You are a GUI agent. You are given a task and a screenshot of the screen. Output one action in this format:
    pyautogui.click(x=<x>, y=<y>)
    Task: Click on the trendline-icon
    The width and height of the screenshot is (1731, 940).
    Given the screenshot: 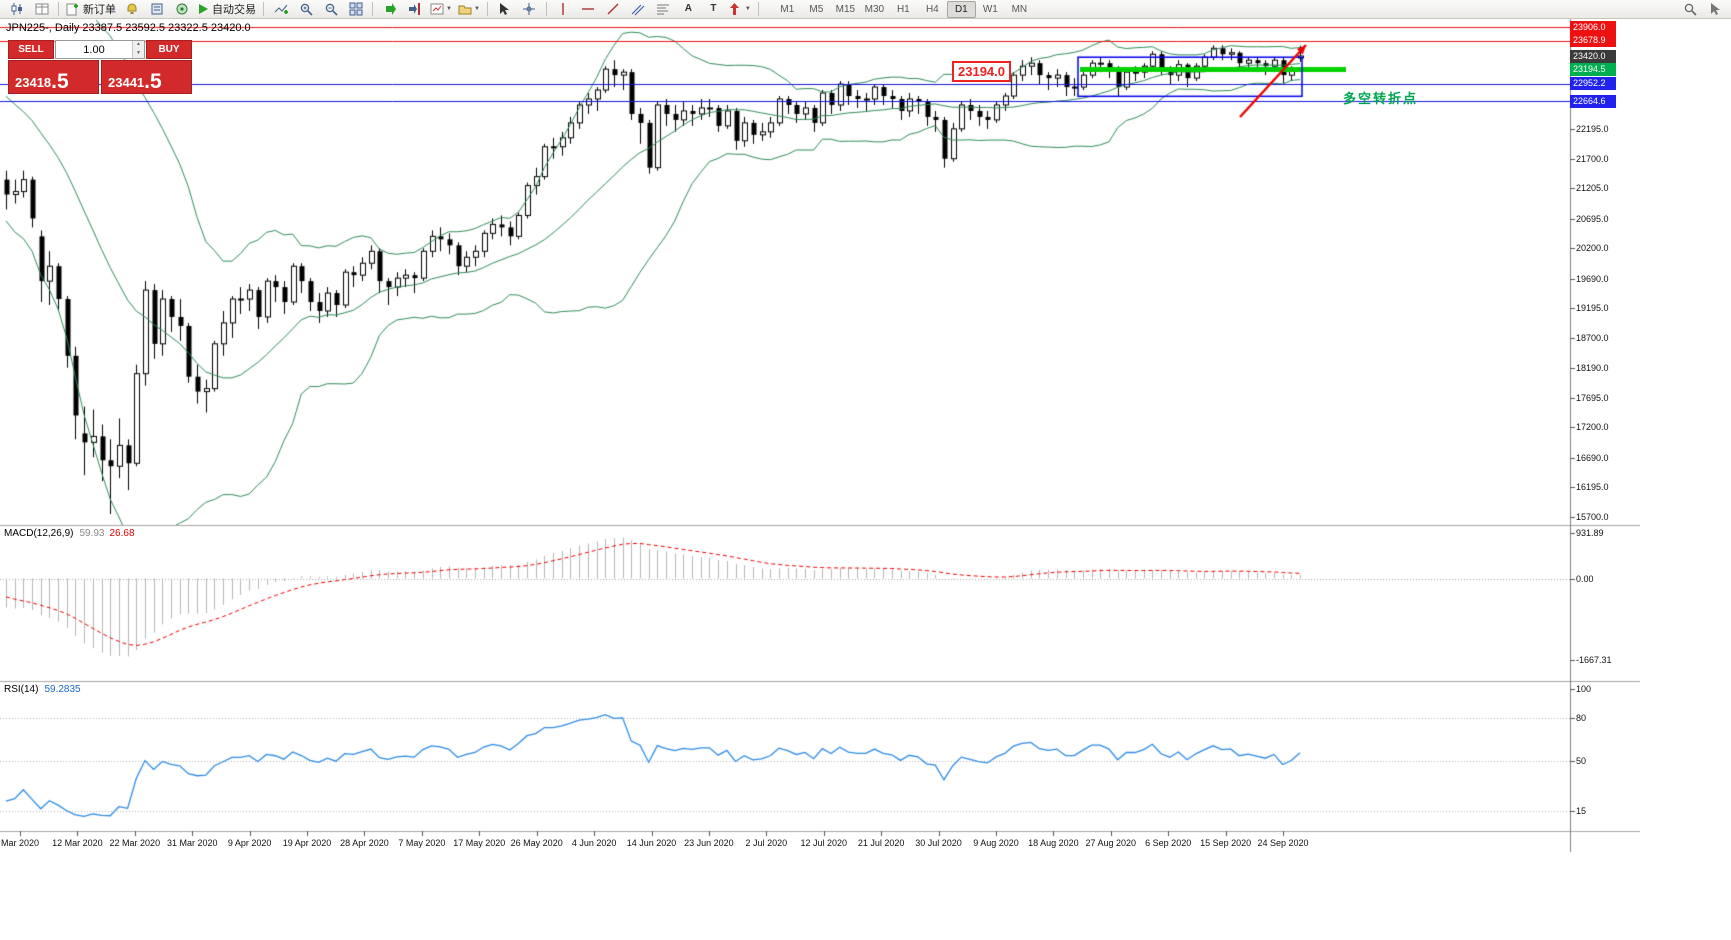 What is the action you would take?
    pyautogui.click(x=613, y=9)
    